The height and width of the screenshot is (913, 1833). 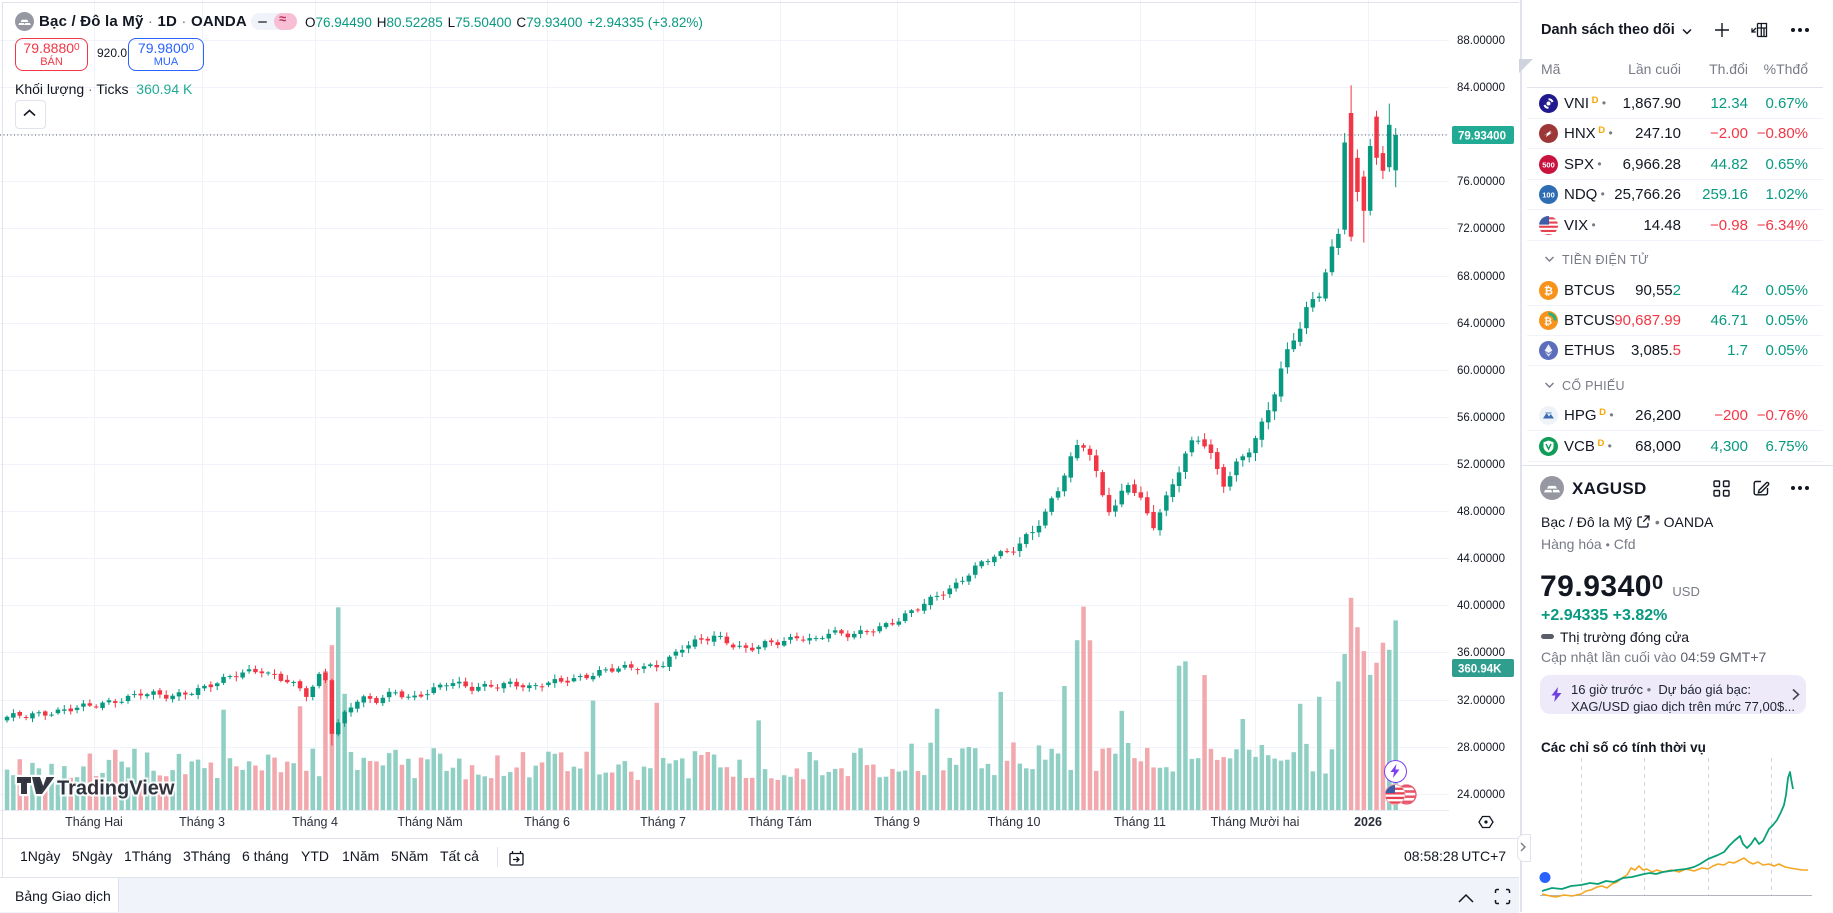 What do you see at coordinates (1481, 465) in the screenshot?
I see `svg-text: 52.00000` at bounding box center [1481, 465].